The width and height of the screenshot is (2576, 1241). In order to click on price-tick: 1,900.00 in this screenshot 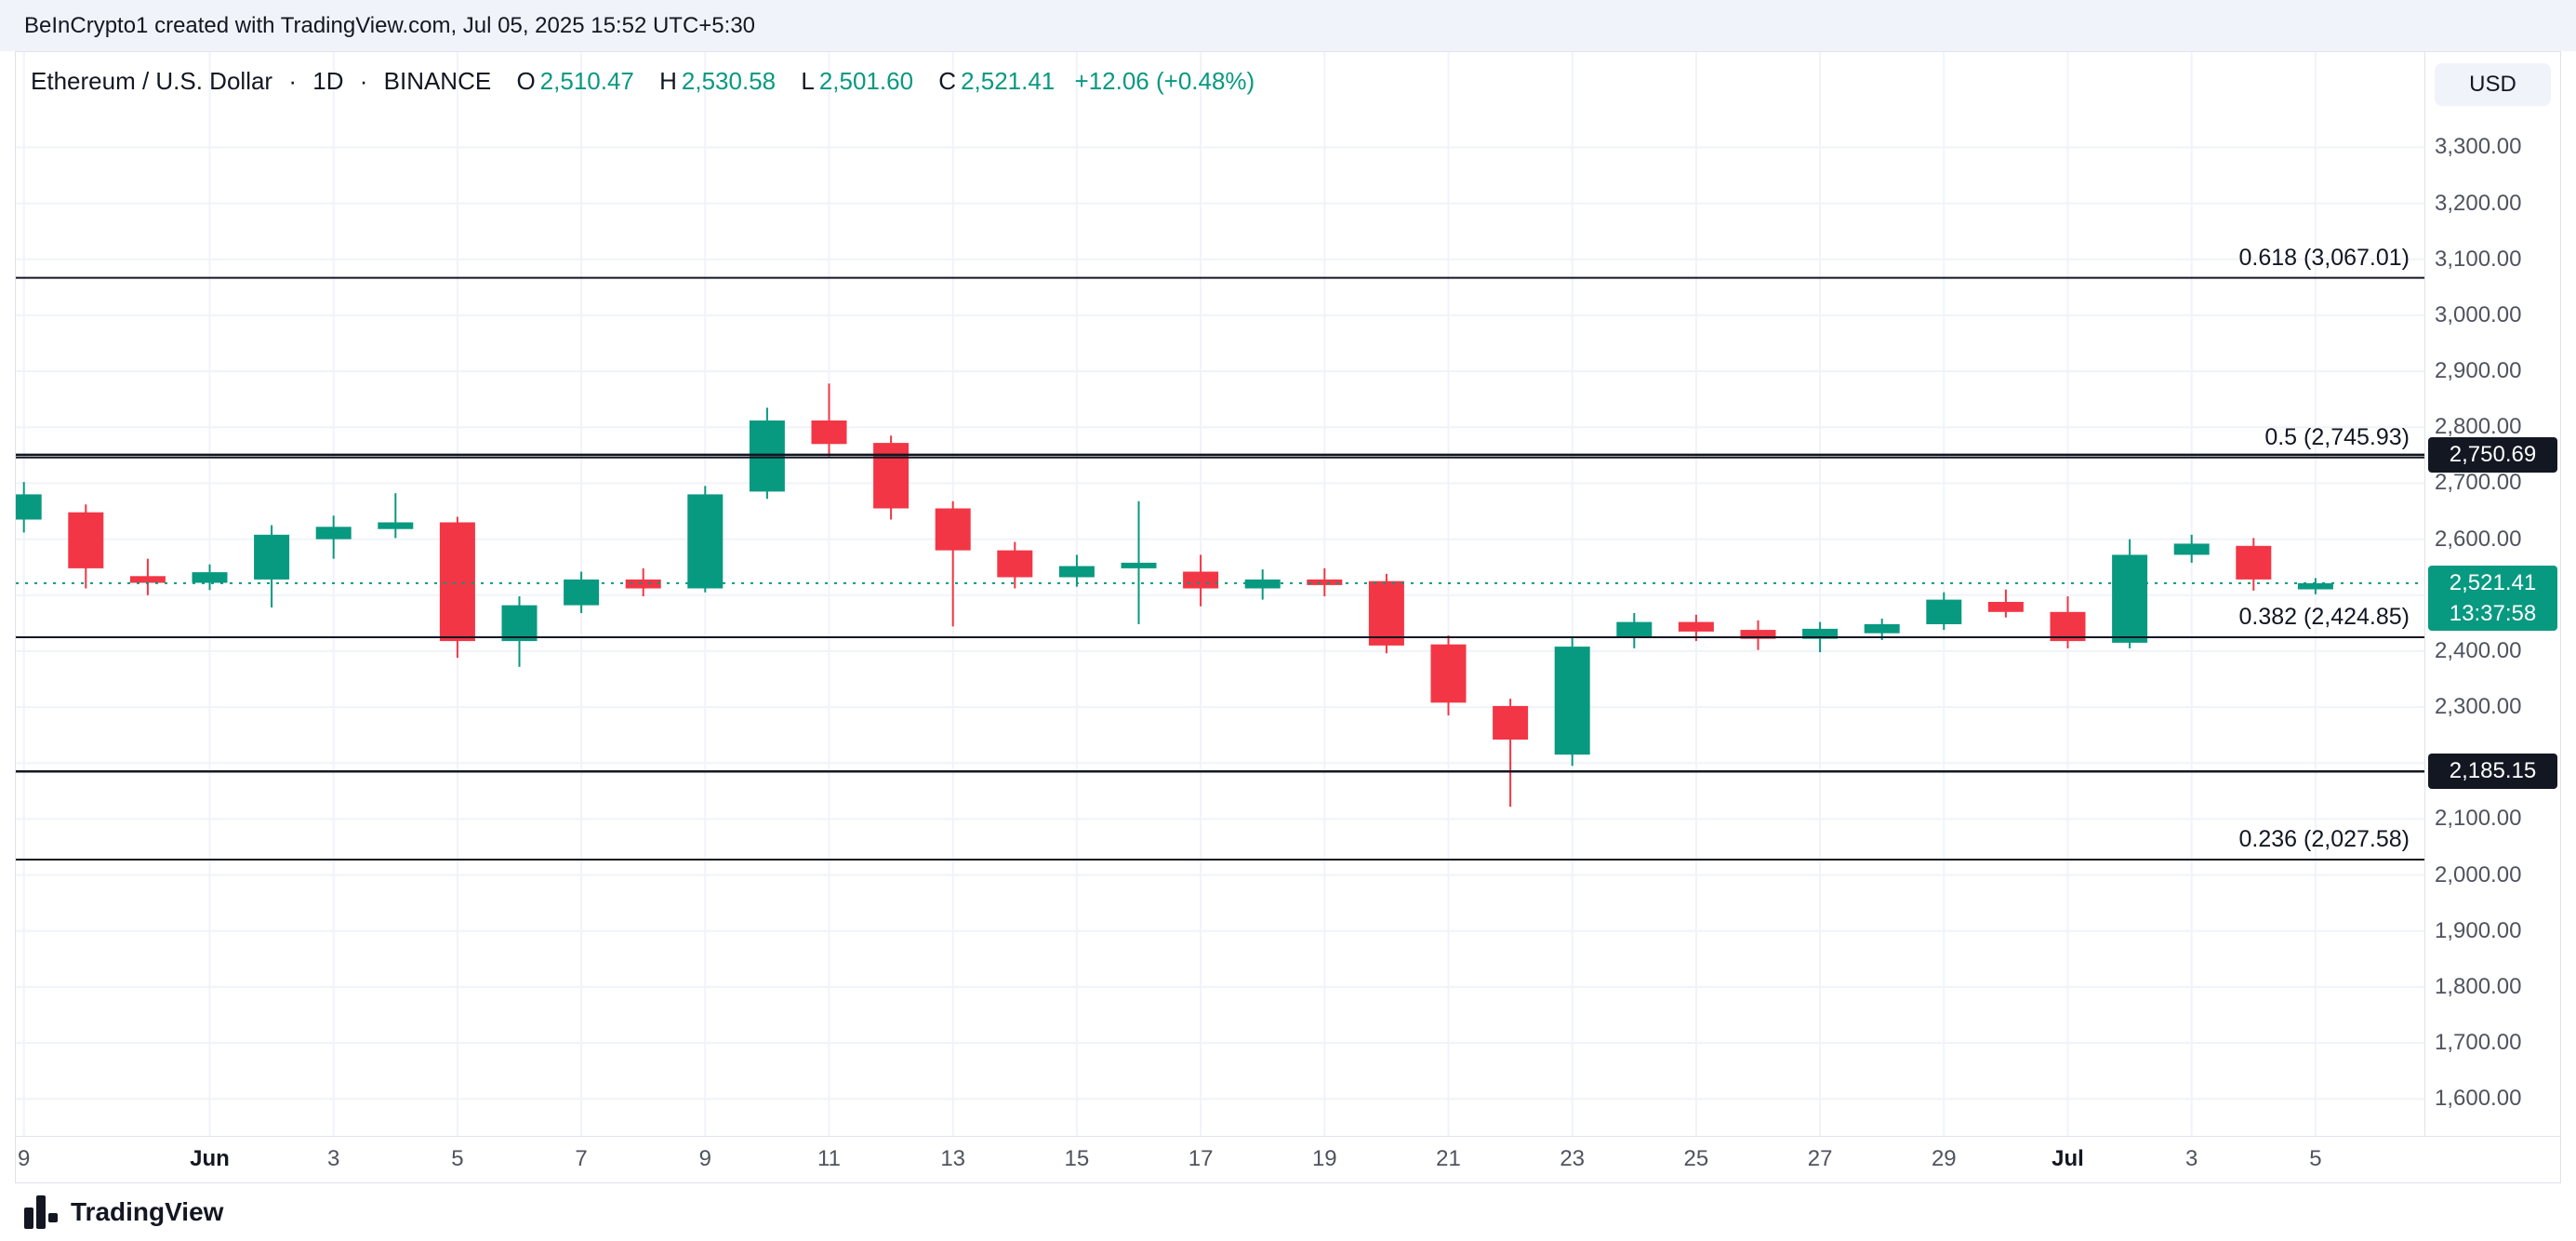, I will do `click(2478, 930)`.